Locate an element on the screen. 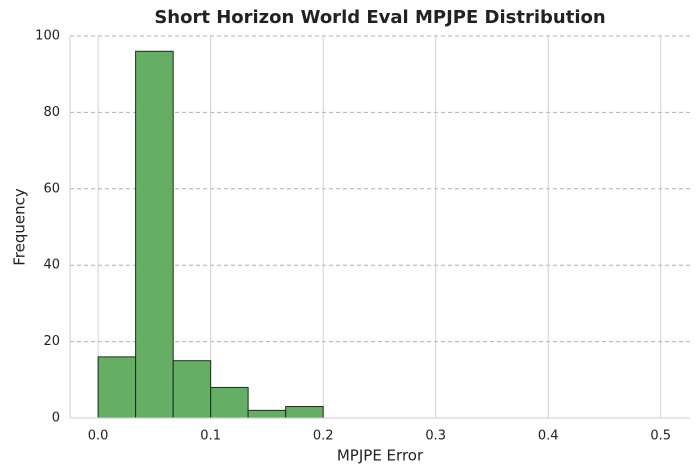  x-axis-label: MPJPE Error is located at coordinates (380, 456).